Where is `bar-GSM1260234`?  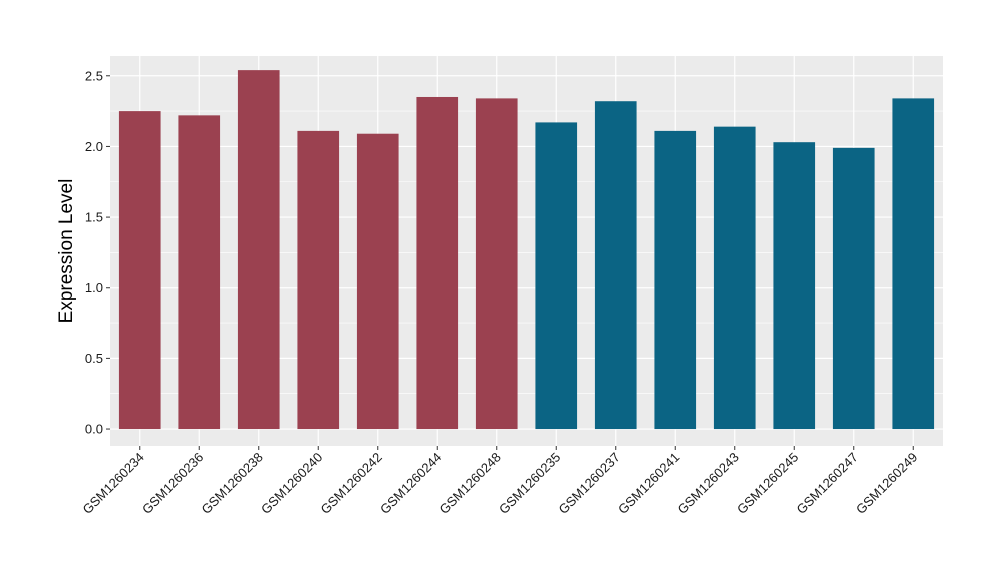 bar-GSM1260234 is located at coordinates (139, 270).